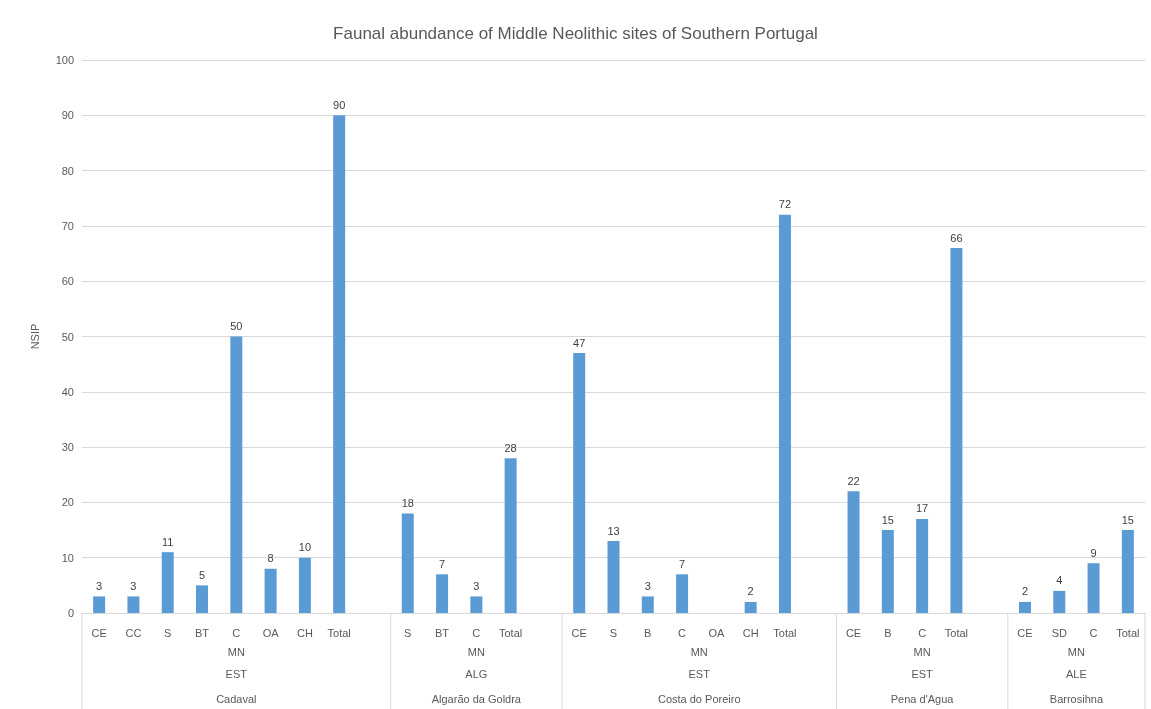 This screenshot has height=709, width=1151. Describe the element at coordinates (133, 632) in the screenshot. I see `x-tick-label: CC` at that location.